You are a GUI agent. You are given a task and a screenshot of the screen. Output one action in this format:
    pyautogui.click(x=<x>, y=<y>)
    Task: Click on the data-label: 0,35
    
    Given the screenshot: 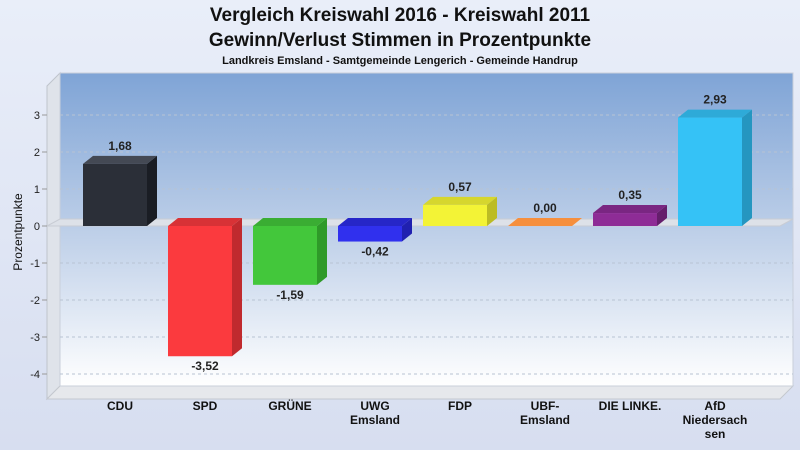 What is the action you would take?
    pyautogui.click(x=630, y=195)
    